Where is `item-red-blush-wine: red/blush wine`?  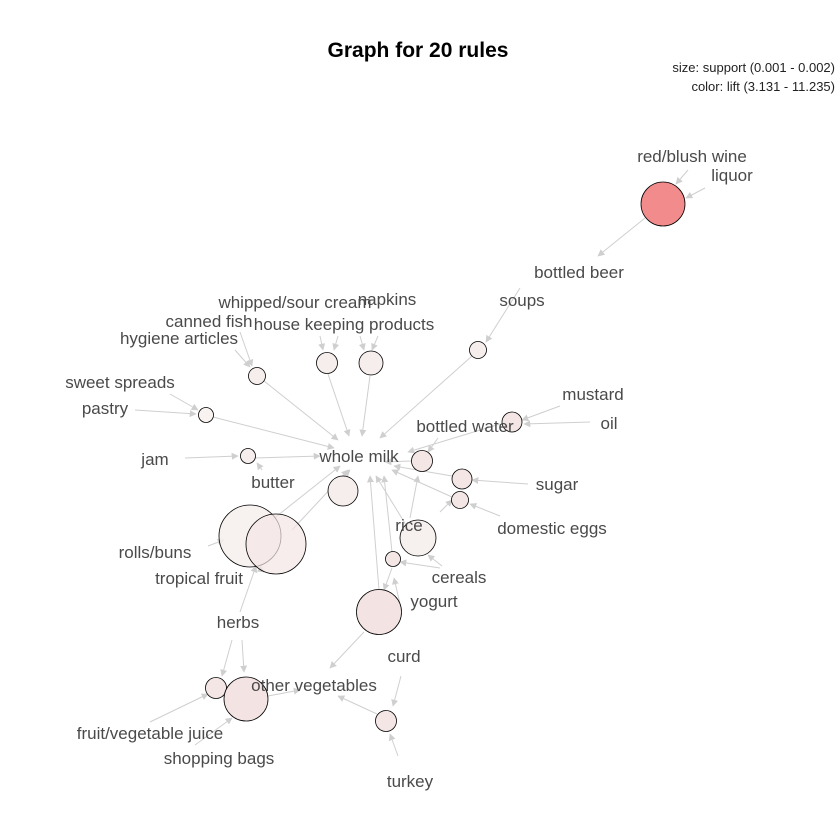
item-red-blush-wine: red/blush wine is located at coordinates (692, 156).